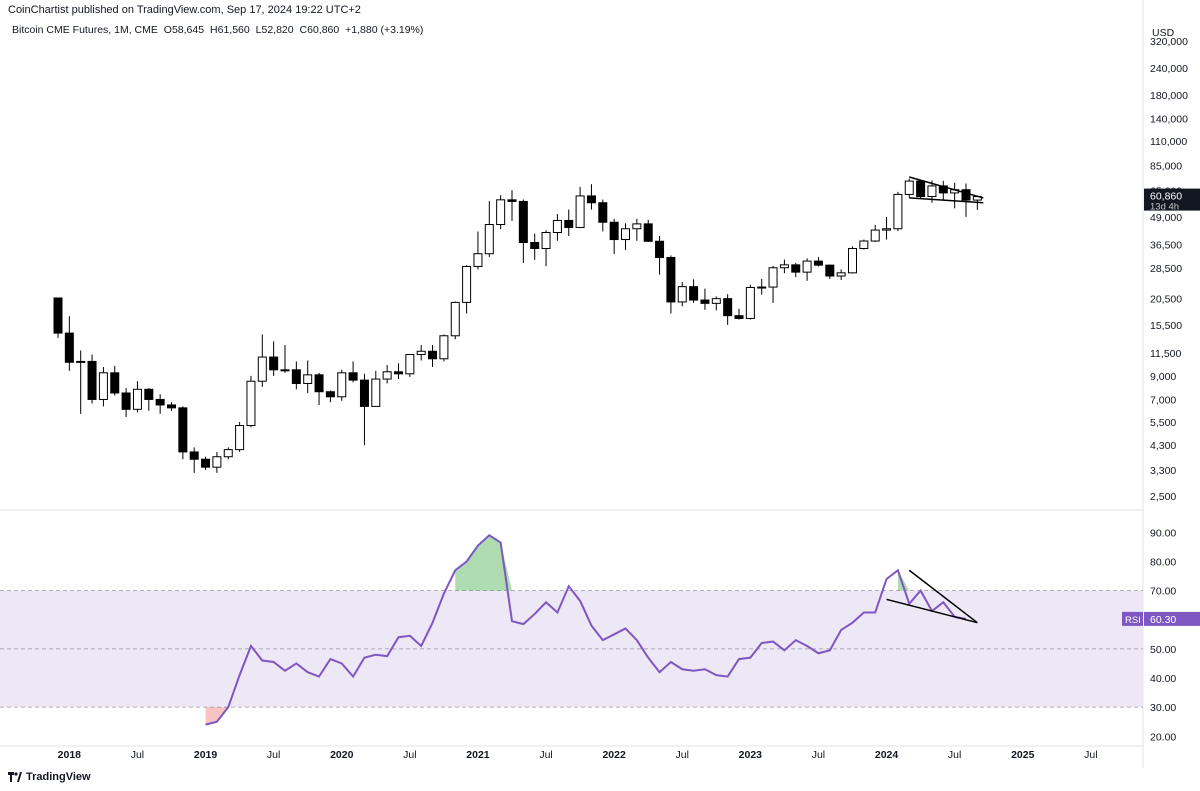 This screenshot has width=1200, height=791. I want to click on last-price-label: 60,860, so click(1166, 197).